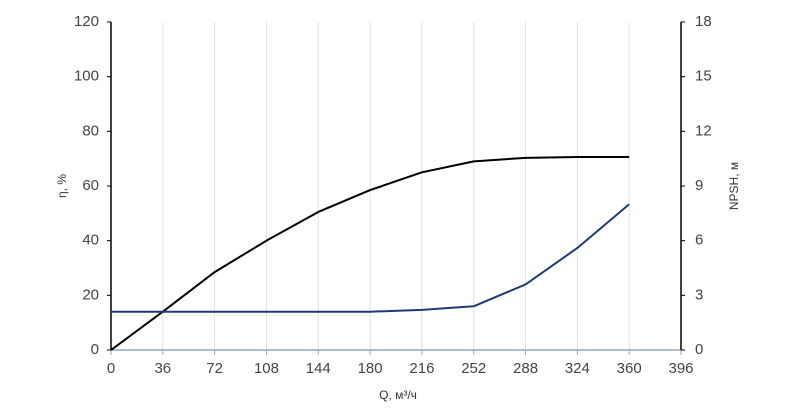 The width and height of the screenshot is (800, 408). What do you see at coordinates (699, 185) in the screenshot?
I see `y2-tick-label: 9` at bounding box center [699, 185].